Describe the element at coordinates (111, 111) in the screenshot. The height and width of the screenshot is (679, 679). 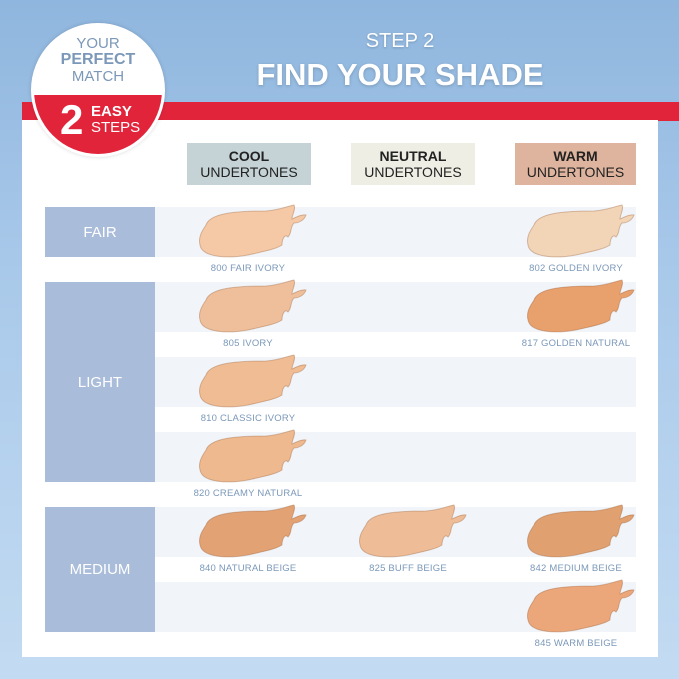
I see `badge-easy: EASY` at that location.